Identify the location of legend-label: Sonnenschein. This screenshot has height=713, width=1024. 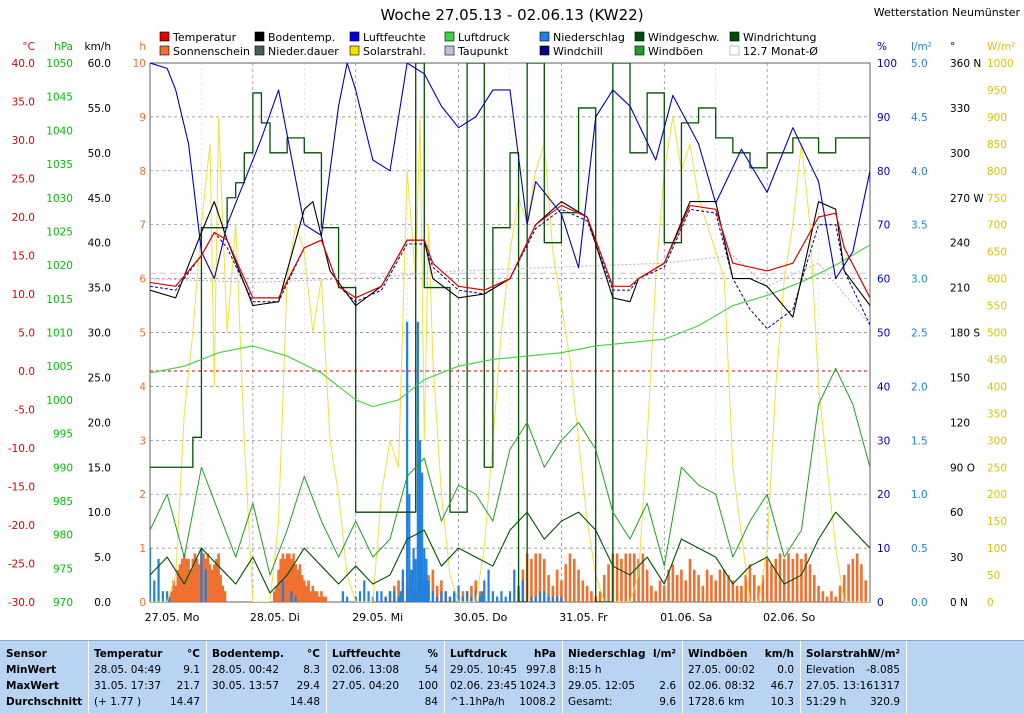
(211, 51).